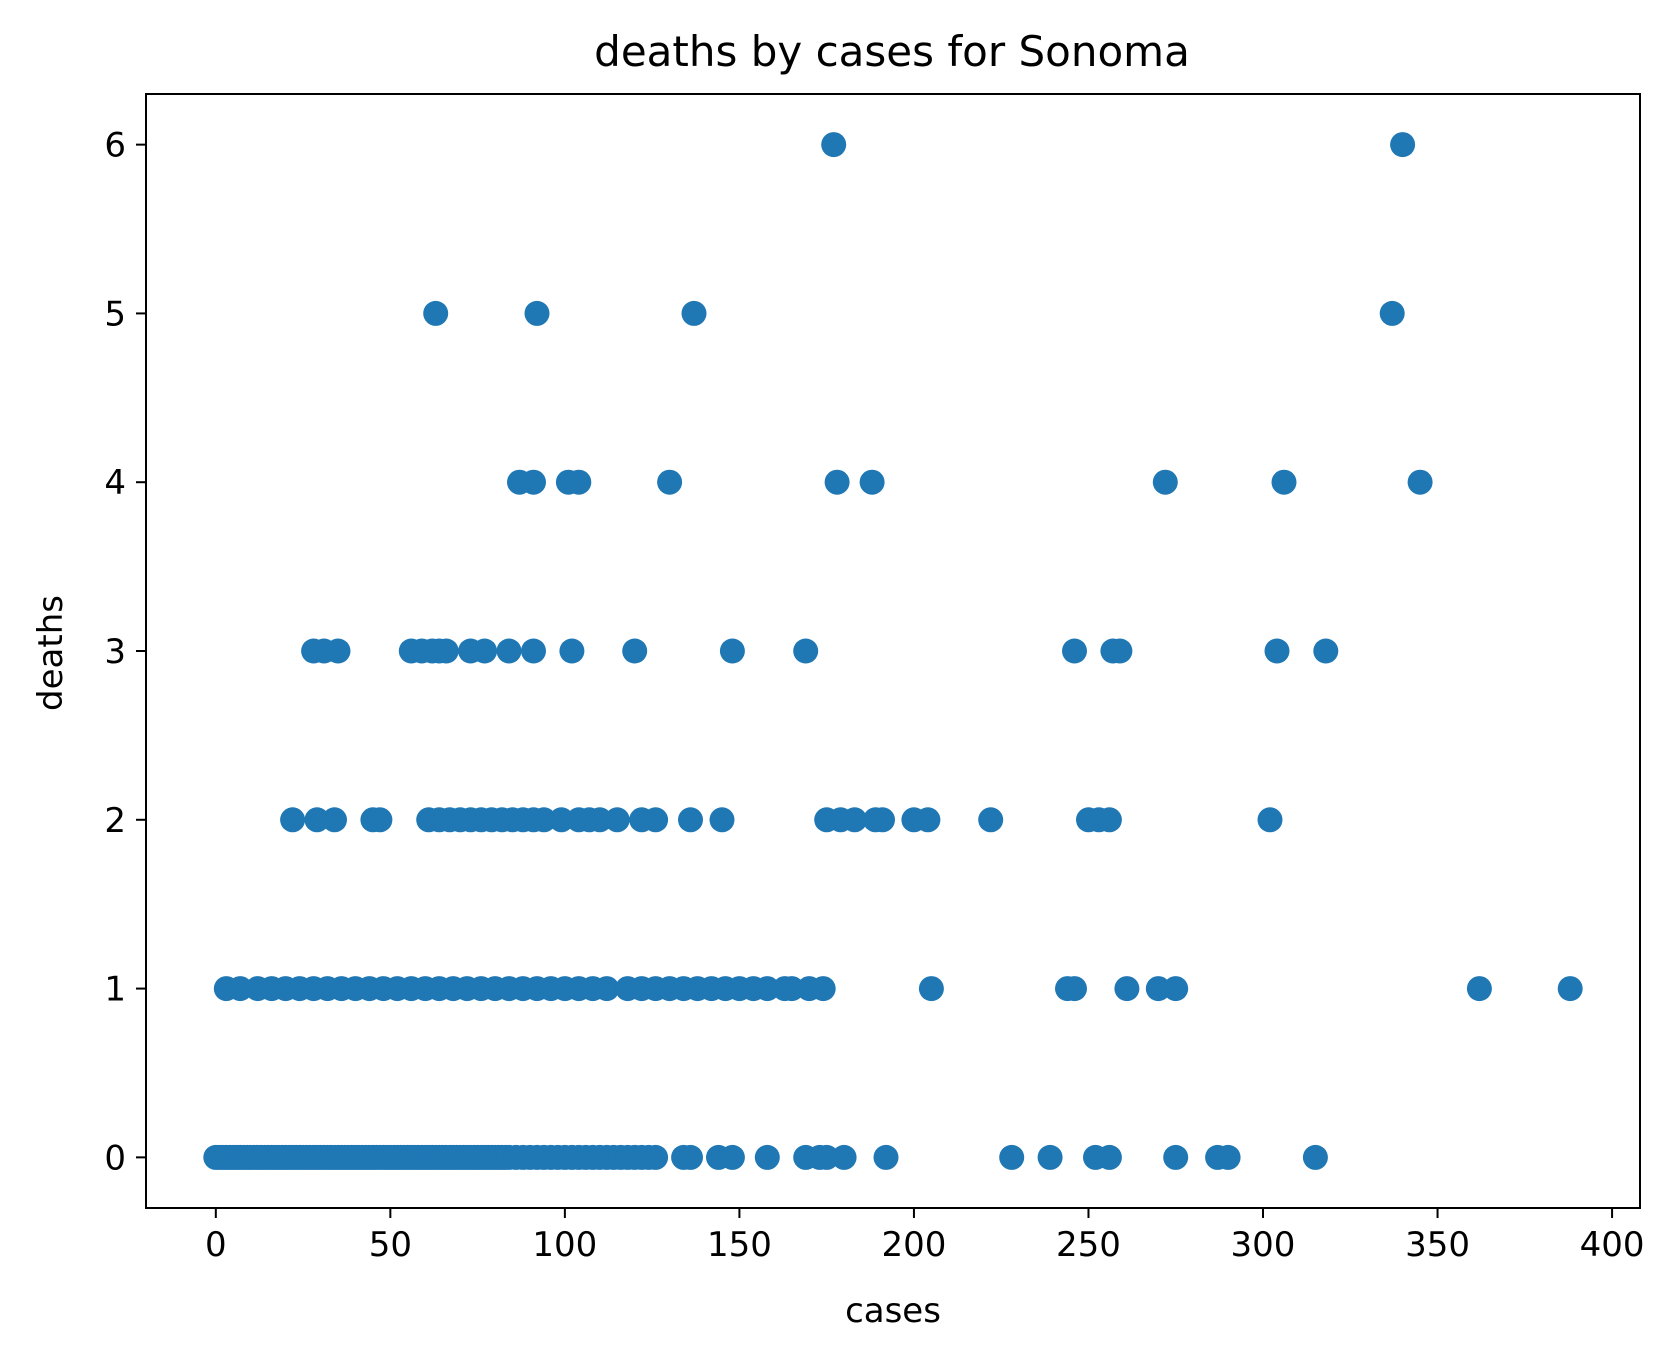 This screenshot has width=1676, height=1361. Describe the element at coordinates (390, 1245) in the screenshot. I see `x-tick-label: 50` at that location.